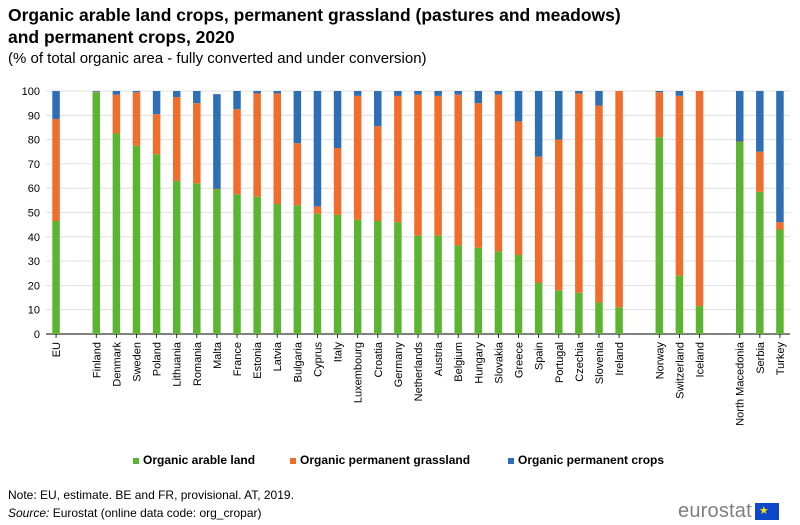  What do you see at coordinates (31, 92) in the screenshot?
I see `y-tick-label: 100` at bounding box center [31, 92].